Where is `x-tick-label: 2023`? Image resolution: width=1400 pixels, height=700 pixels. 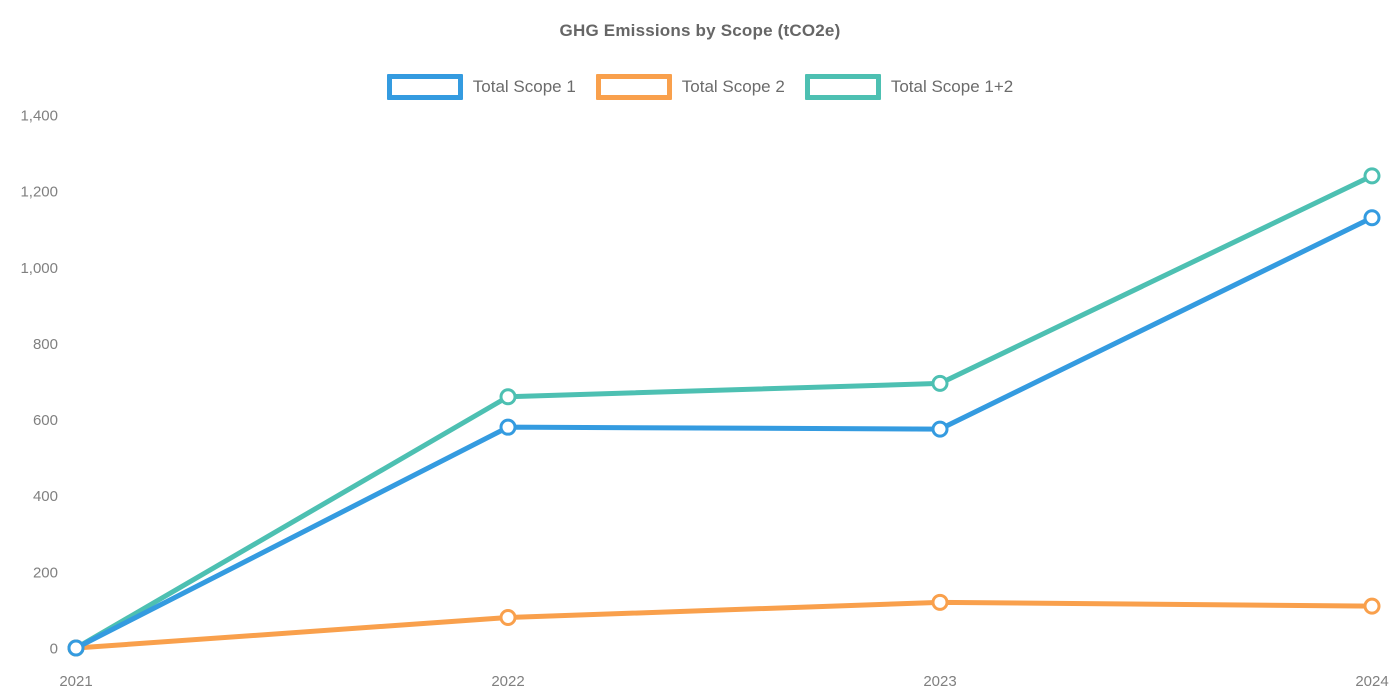 x-tick-label: 2023 is located at coordinates (939, 681).